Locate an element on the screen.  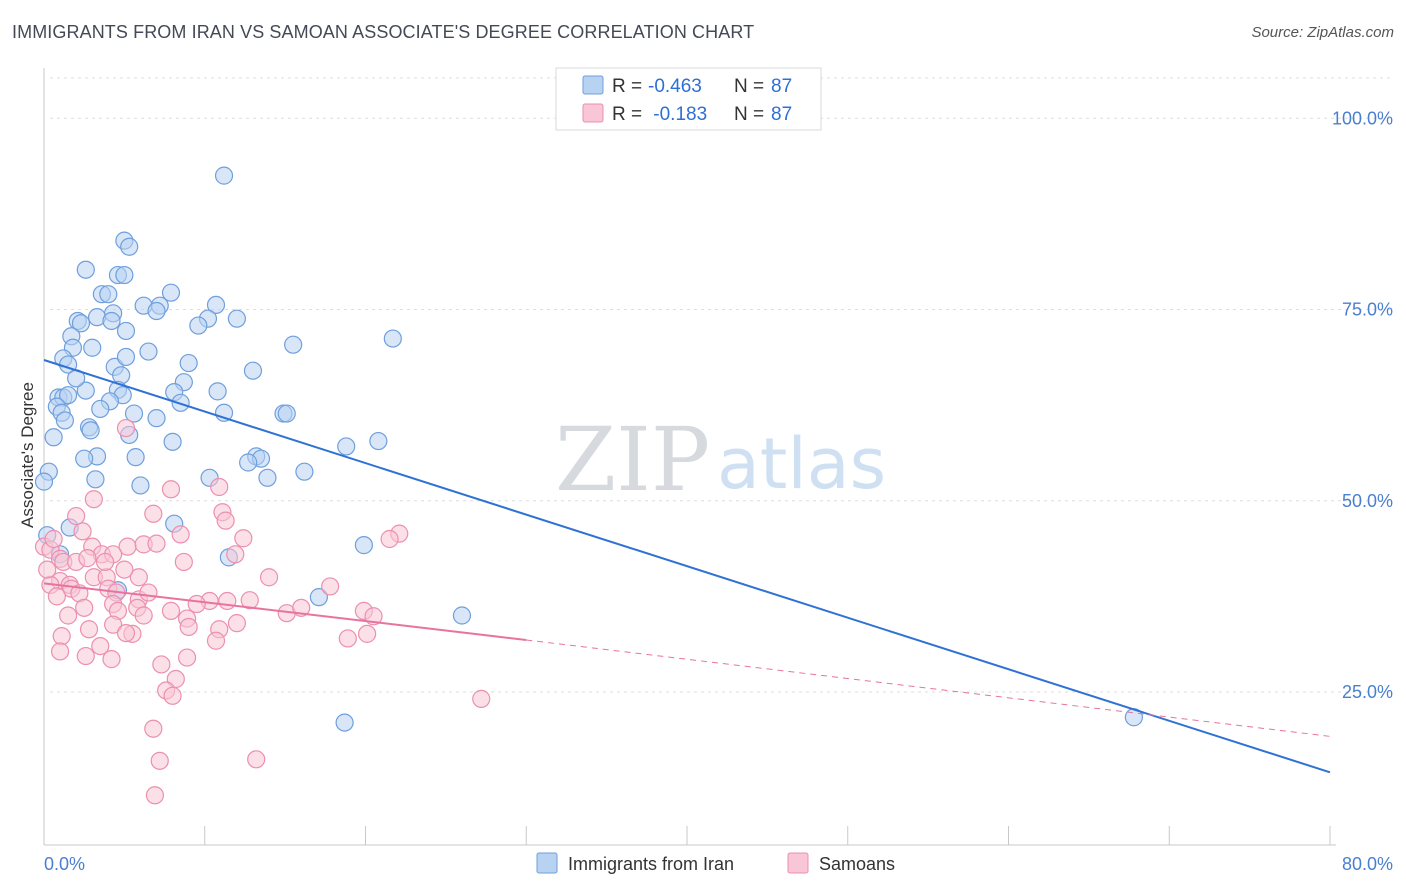
y-axis-title: Associate's Degree is located at coordinates (27, 455).